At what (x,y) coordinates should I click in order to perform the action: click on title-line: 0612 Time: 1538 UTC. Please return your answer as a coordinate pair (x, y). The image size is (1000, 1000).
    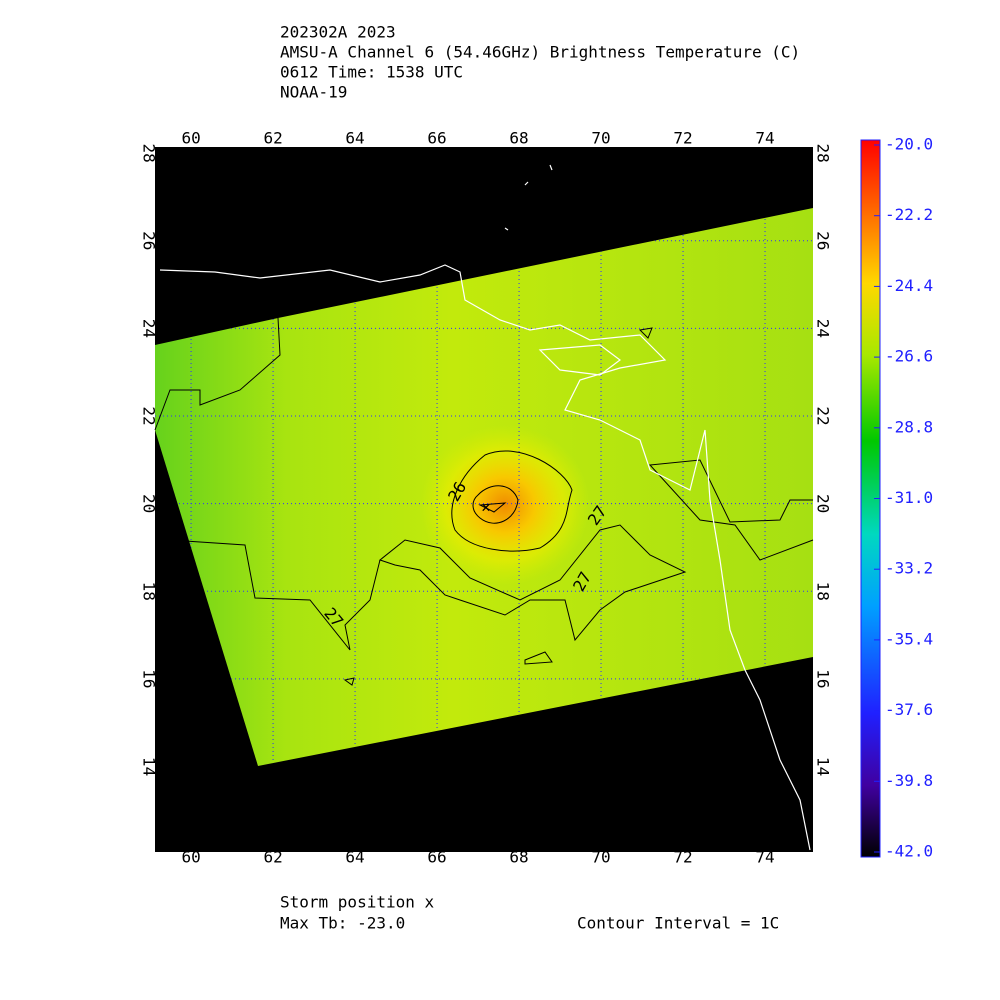
    Looking at the image, I should click on (371, 72).